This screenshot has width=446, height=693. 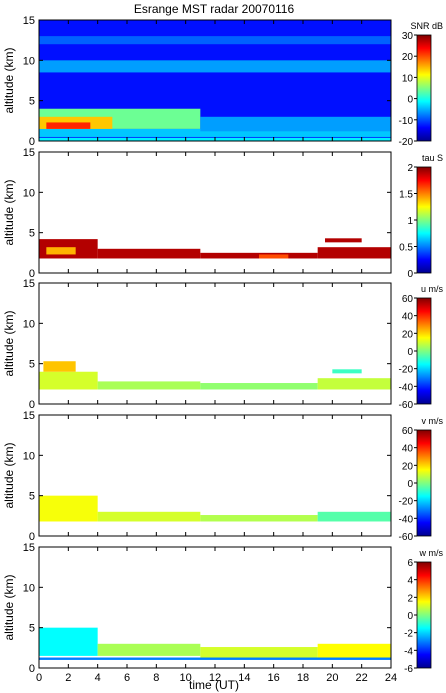 I want to click on x-tick-label: 0, so click(x=39, y=678).